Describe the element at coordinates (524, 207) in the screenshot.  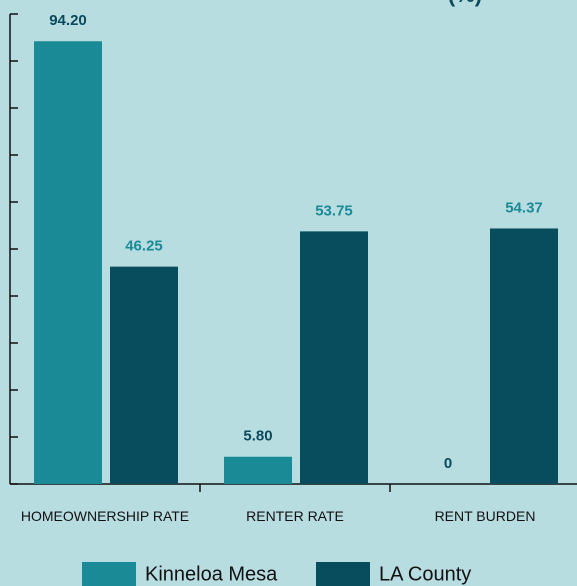
I see `value-label: 54.37` at that location.